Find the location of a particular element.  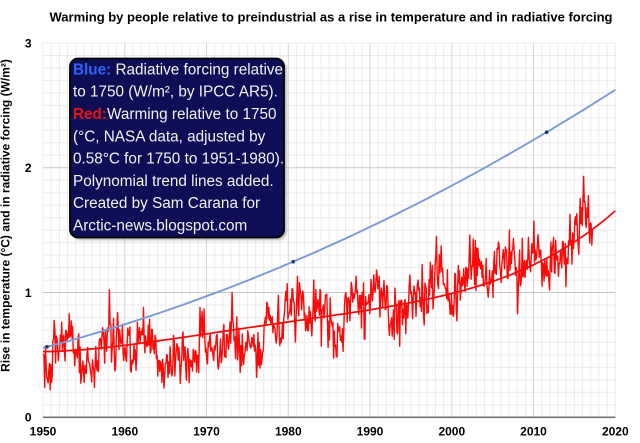

svg-text: Polynomial trend lines added. is located at coordinates (173, 181).